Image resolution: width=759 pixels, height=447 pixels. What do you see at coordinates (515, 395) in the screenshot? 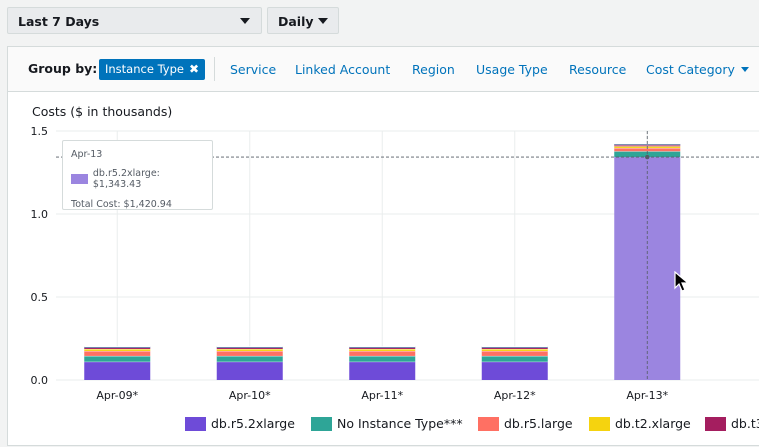
I see `x-tick-label: Apr-12*` at bounding box center [515, 395].